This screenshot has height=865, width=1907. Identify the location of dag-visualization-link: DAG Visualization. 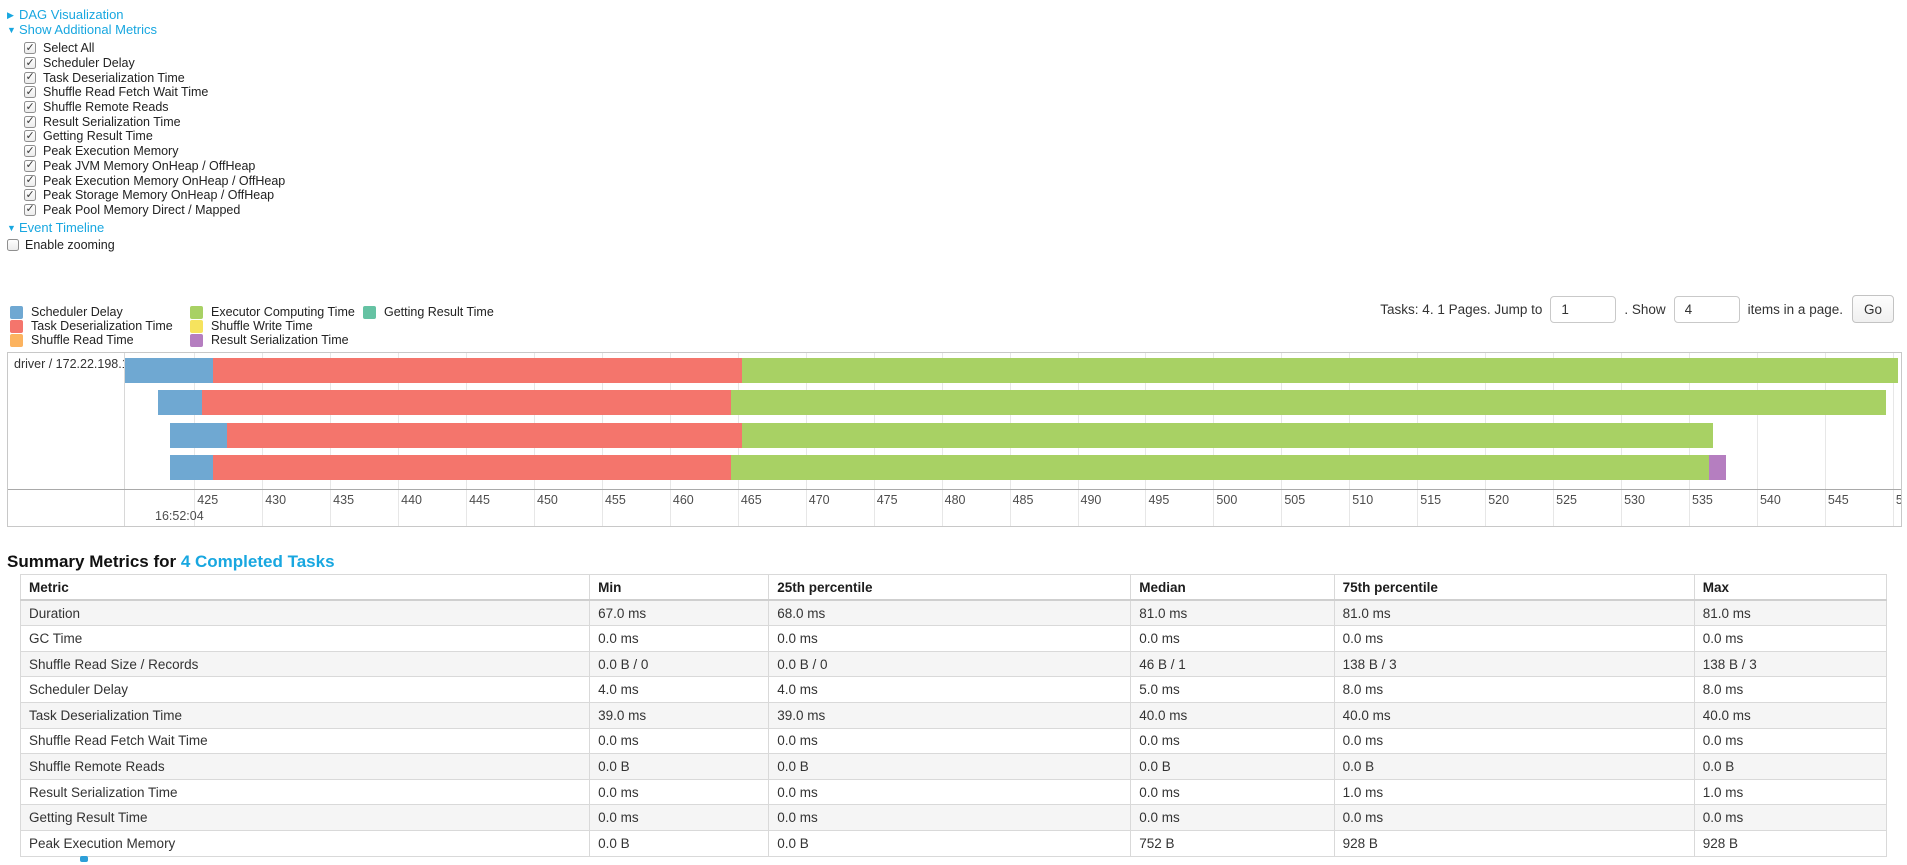
(71, 14).